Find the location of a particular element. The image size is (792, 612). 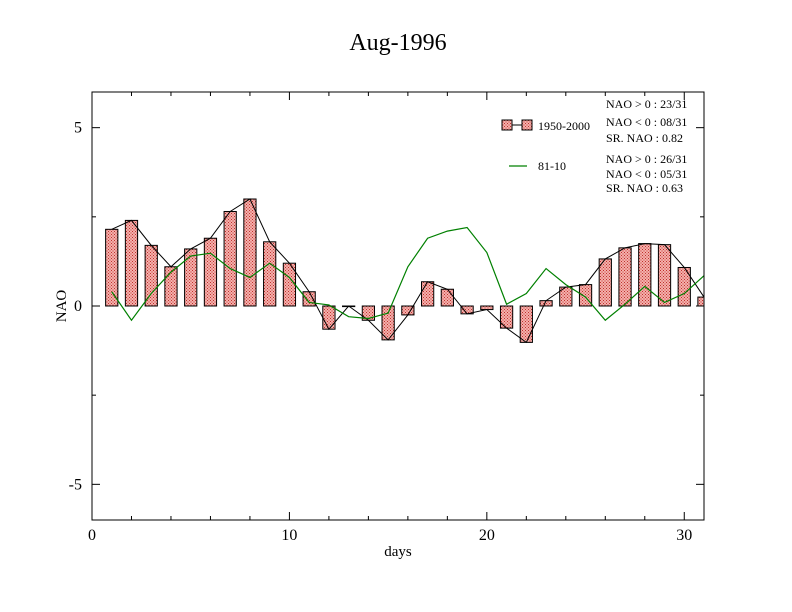

legend-stat-0-2: SR. NAO : 0.82 is located at coordinates (644, 138).